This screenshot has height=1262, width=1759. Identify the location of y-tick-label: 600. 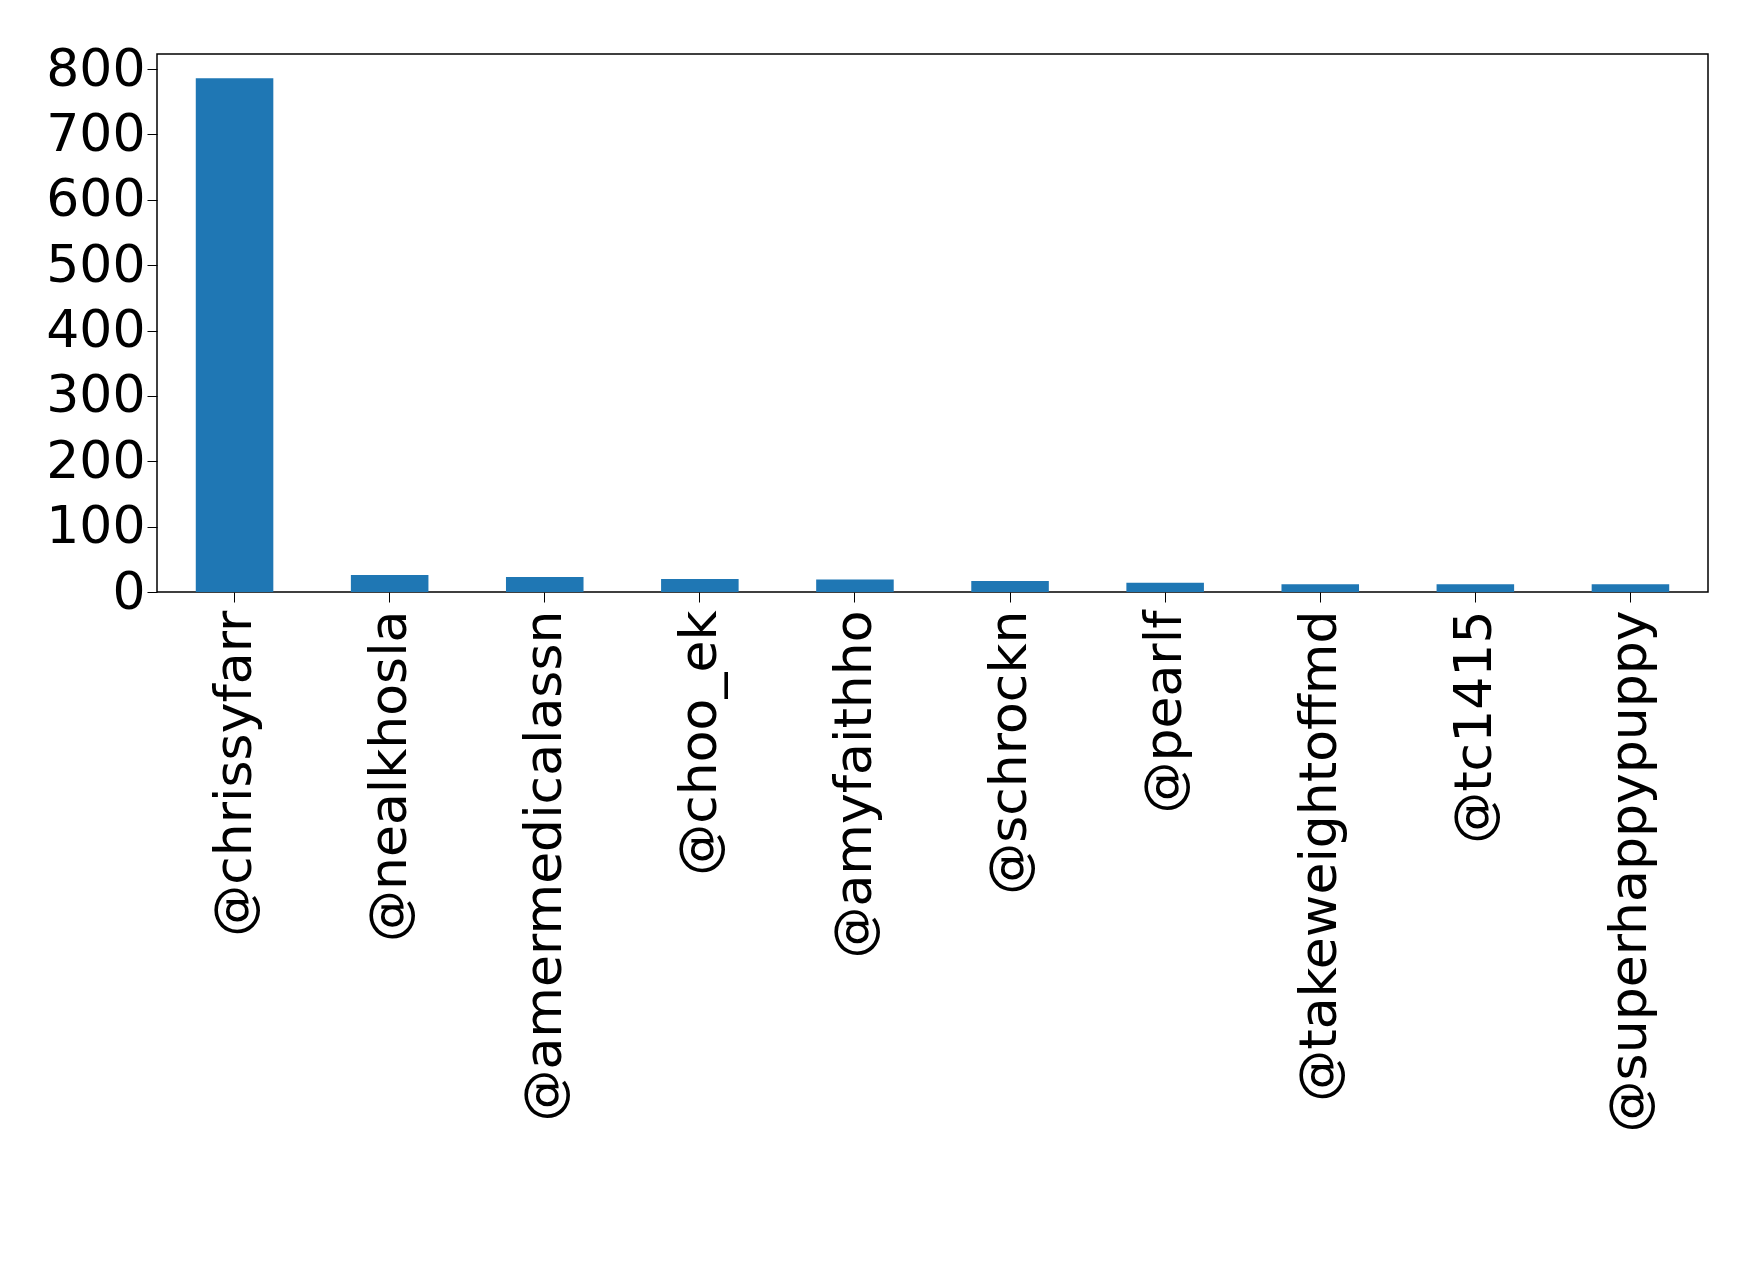
(96, 198).